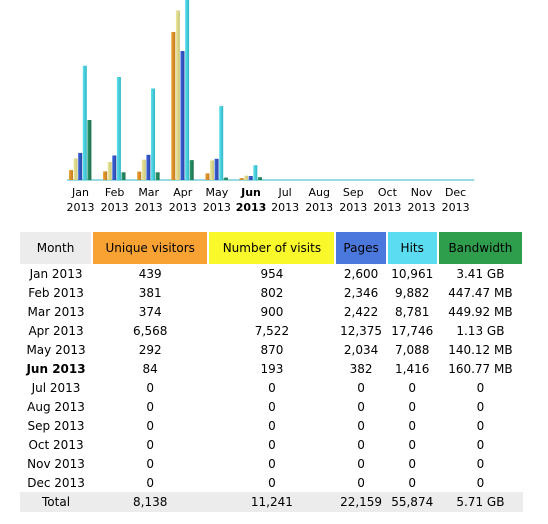  What do you see at coordinates (361, 311) in the screenshot?
I see `cell-pages: 2,422` at bounding box center [361, 311].